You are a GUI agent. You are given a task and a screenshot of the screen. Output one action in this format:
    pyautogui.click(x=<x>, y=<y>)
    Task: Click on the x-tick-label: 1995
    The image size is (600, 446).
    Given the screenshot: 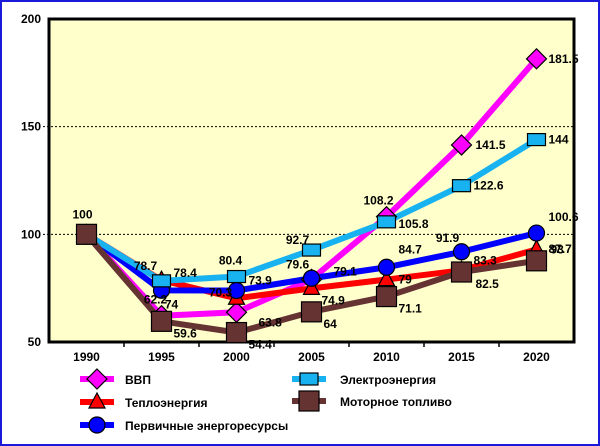 What is the action you would take?
    pyautogui.click(x=161, y=357)
    